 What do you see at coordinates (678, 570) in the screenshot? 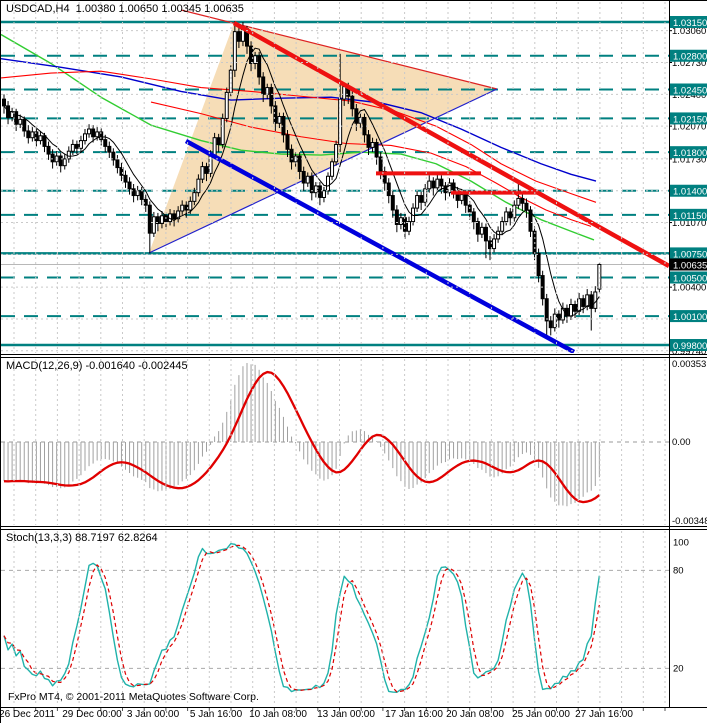
I see `stoch-scale-label: 80` at bounding box center [678, 570].